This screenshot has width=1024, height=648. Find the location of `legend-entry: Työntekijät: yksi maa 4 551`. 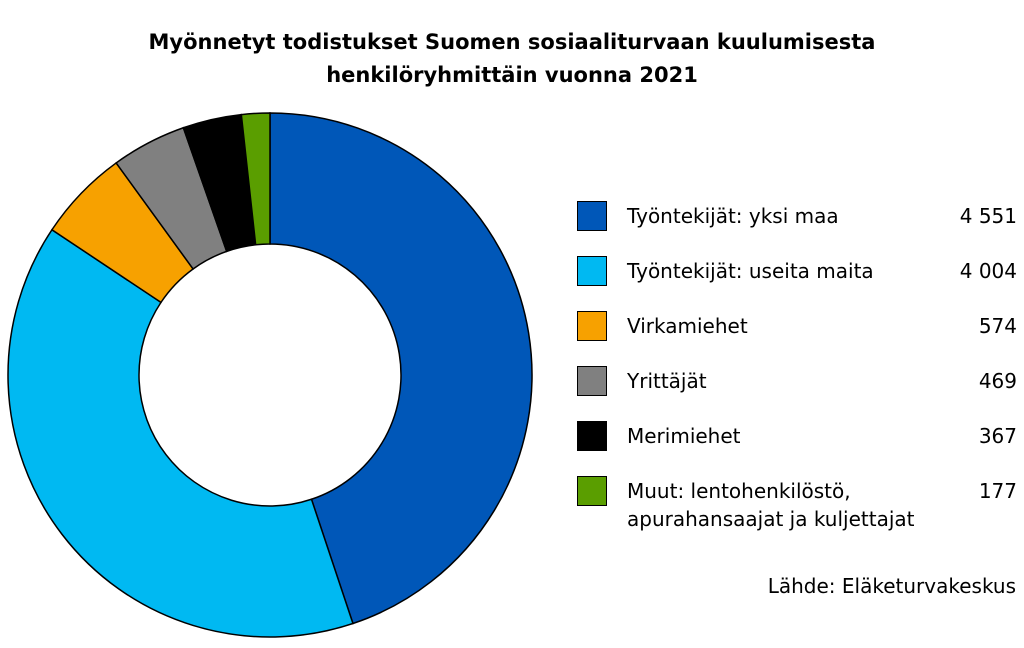

legend-entry: Työntekijät: yksi maa 4 551 is located at coordinates (797, 226).